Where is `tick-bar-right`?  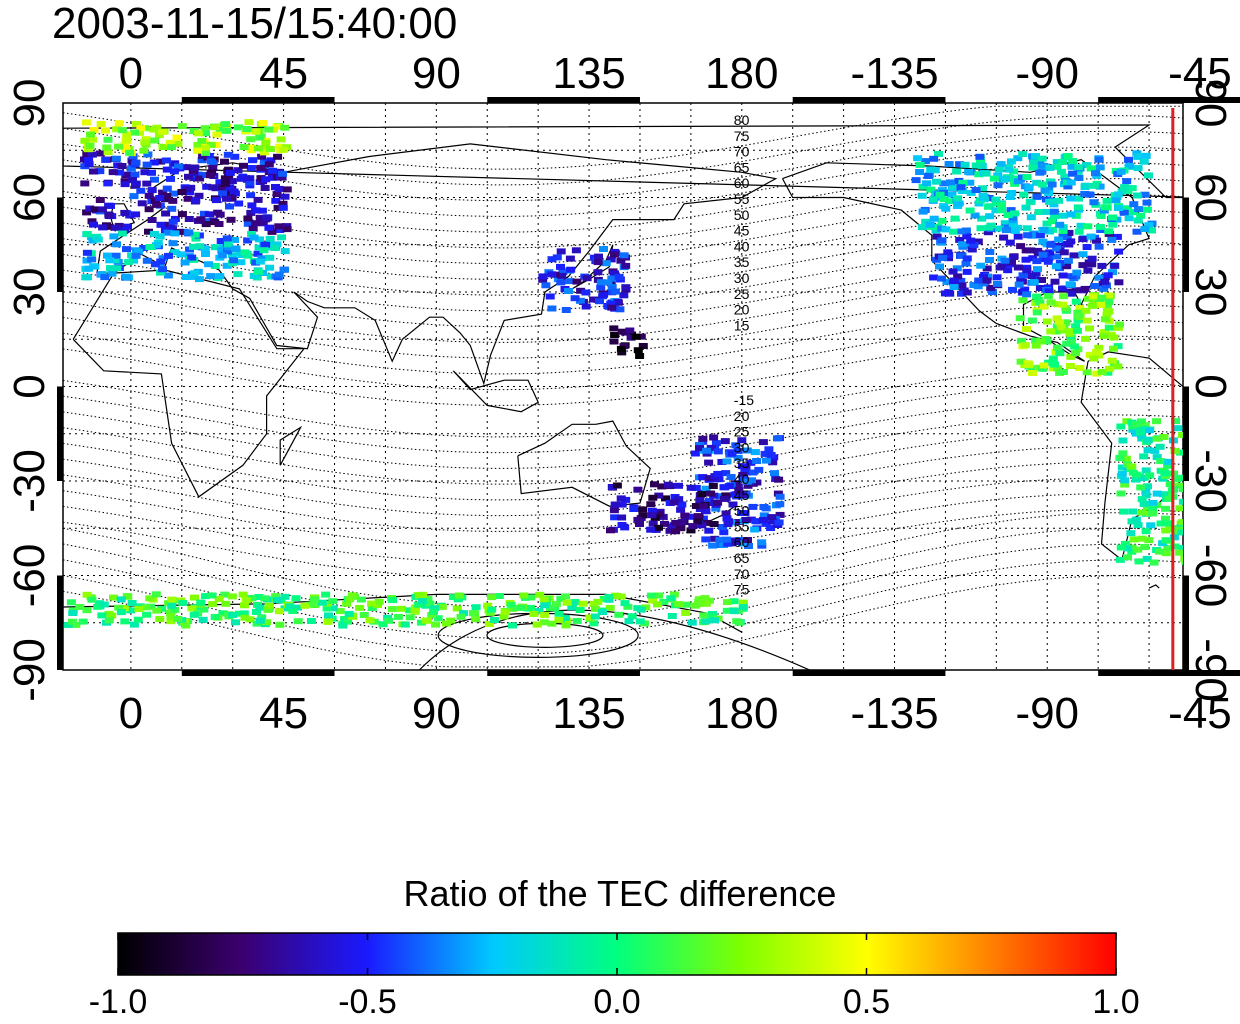
tick-bar-right is located at coordinates (1186, 244).